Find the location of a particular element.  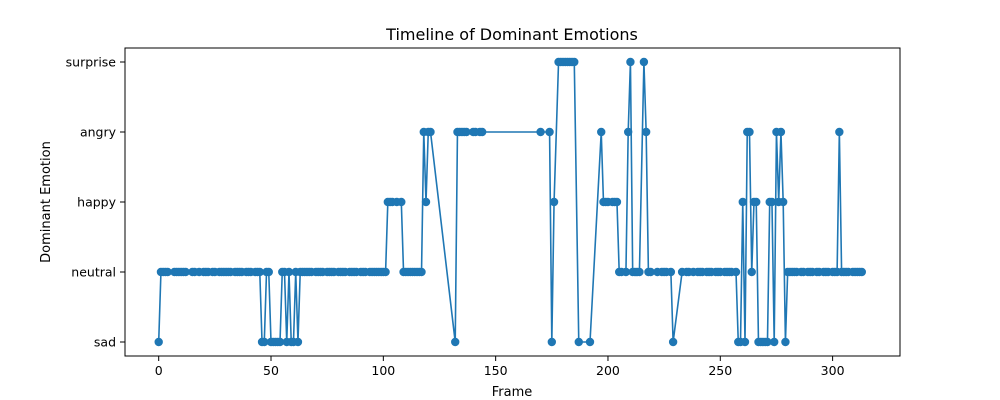

x-tick-label: 50 is located at coordinates (271, 370).